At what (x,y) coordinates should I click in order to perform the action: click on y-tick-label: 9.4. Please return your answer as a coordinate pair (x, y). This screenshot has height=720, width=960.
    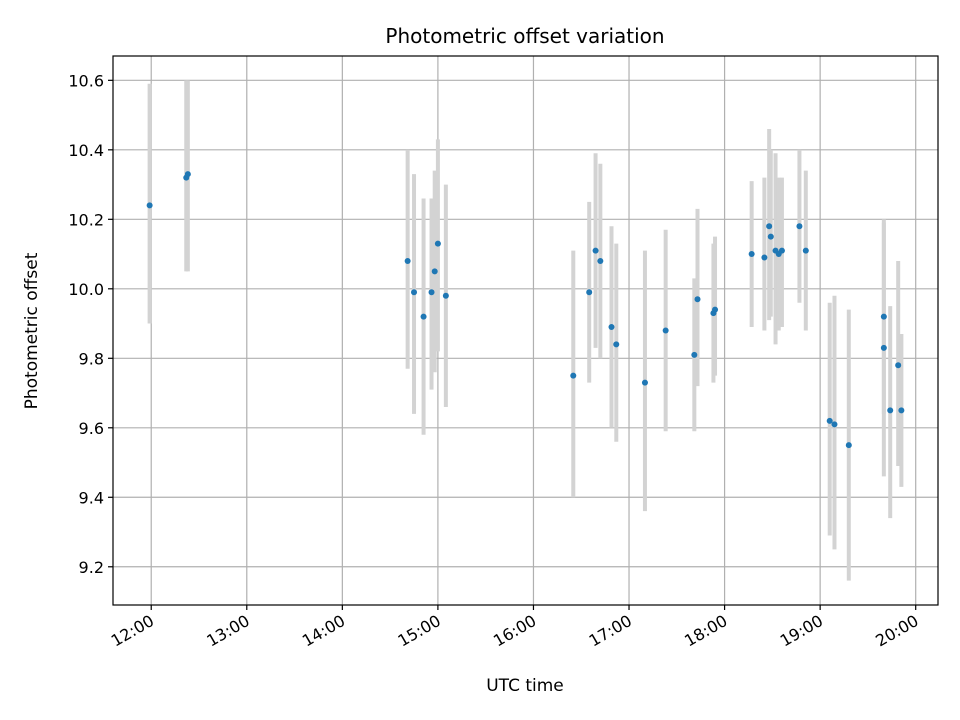
    Looking at the image, I should click on (91, 497).